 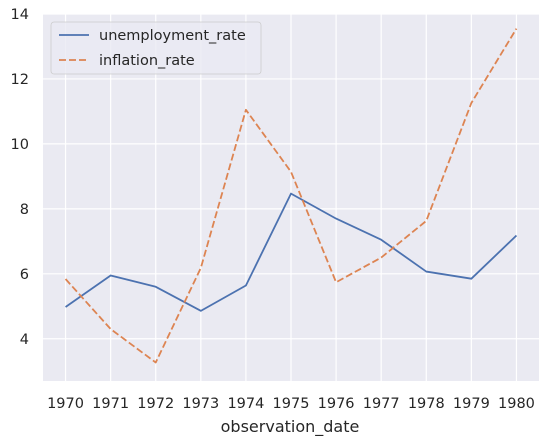 I want to click on x-tick-label: 1973, so click(x=200, y=404).